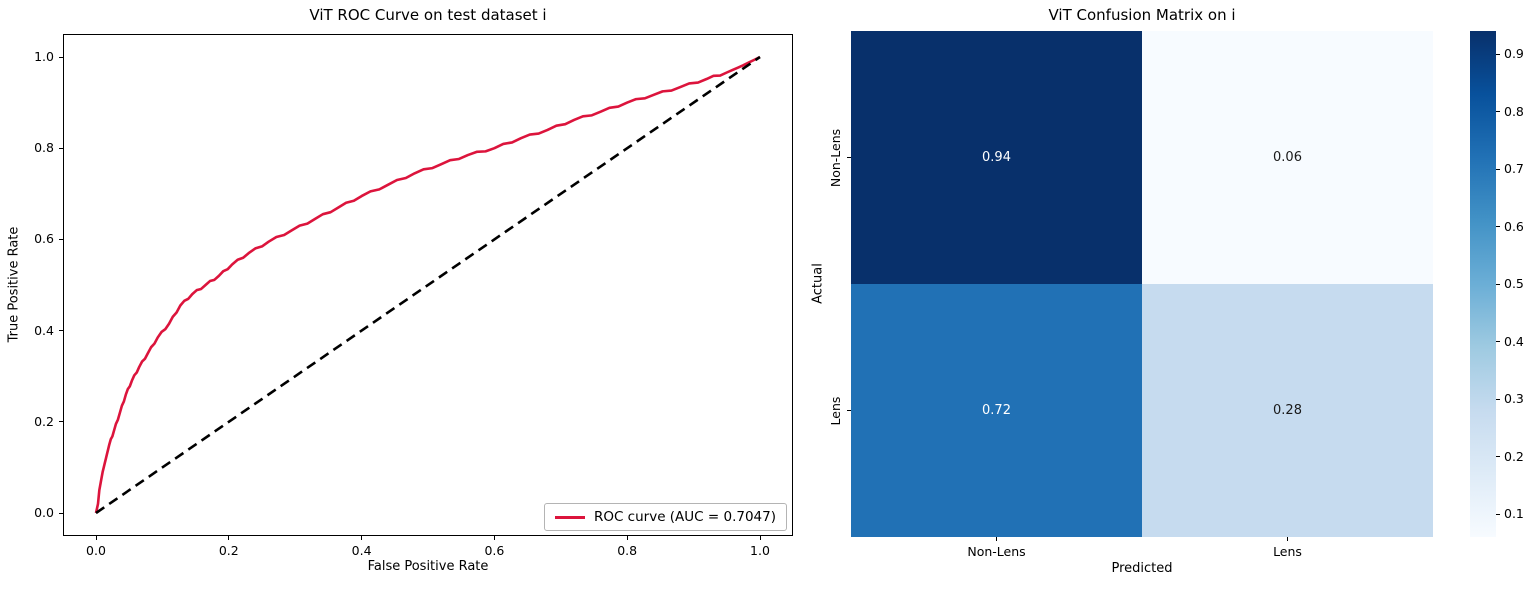  What do you see at coordinates (1287, 157) in the screenshot?
I see `cm-cell-Non-Lens-Lens: 0.06` at bounding box center [1287, 157].